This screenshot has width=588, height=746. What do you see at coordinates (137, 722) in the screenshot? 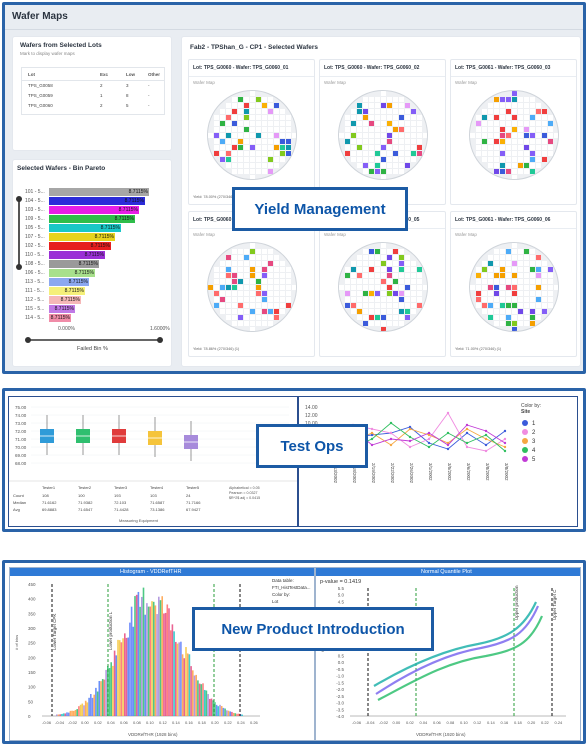
I see `x-tick-label: 0.08` at bounding box center [137, 722].